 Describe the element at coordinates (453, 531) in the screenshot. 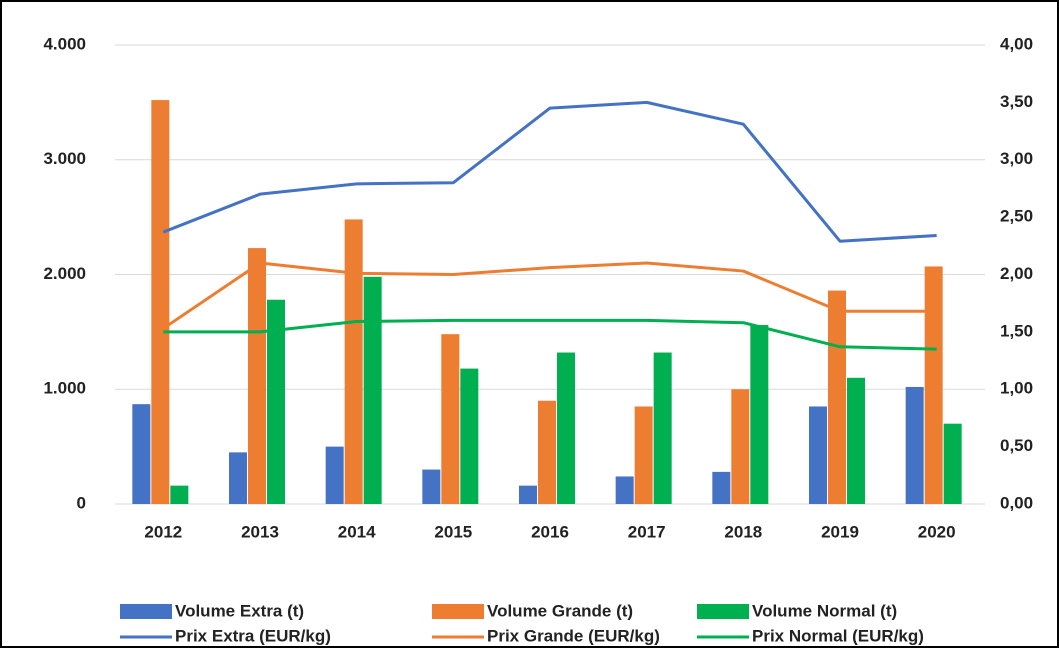

I see `x-tick-label: 2015` at that location.